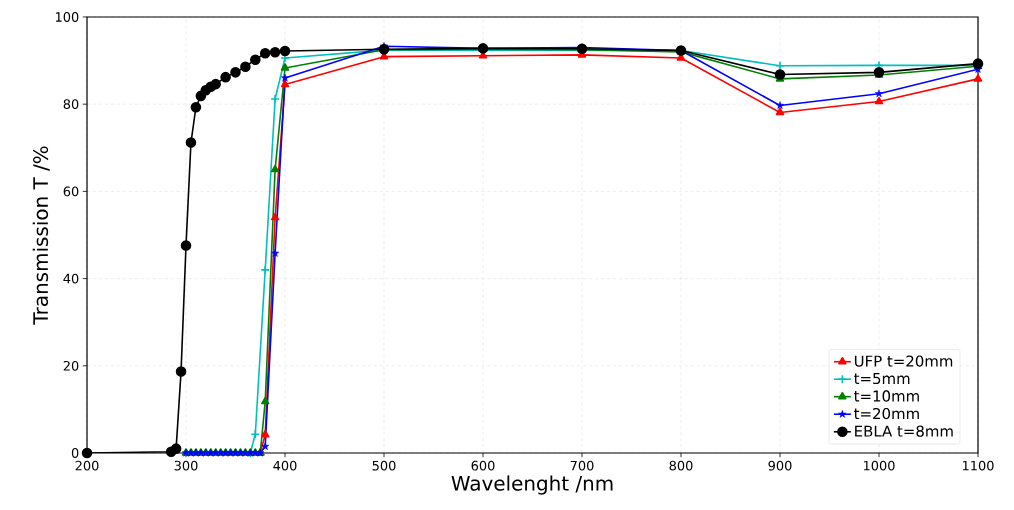 Image resolution: width=1014 pixels, height=510 pixels. I want to click on y-tick-label: 20, so click(71, 365).